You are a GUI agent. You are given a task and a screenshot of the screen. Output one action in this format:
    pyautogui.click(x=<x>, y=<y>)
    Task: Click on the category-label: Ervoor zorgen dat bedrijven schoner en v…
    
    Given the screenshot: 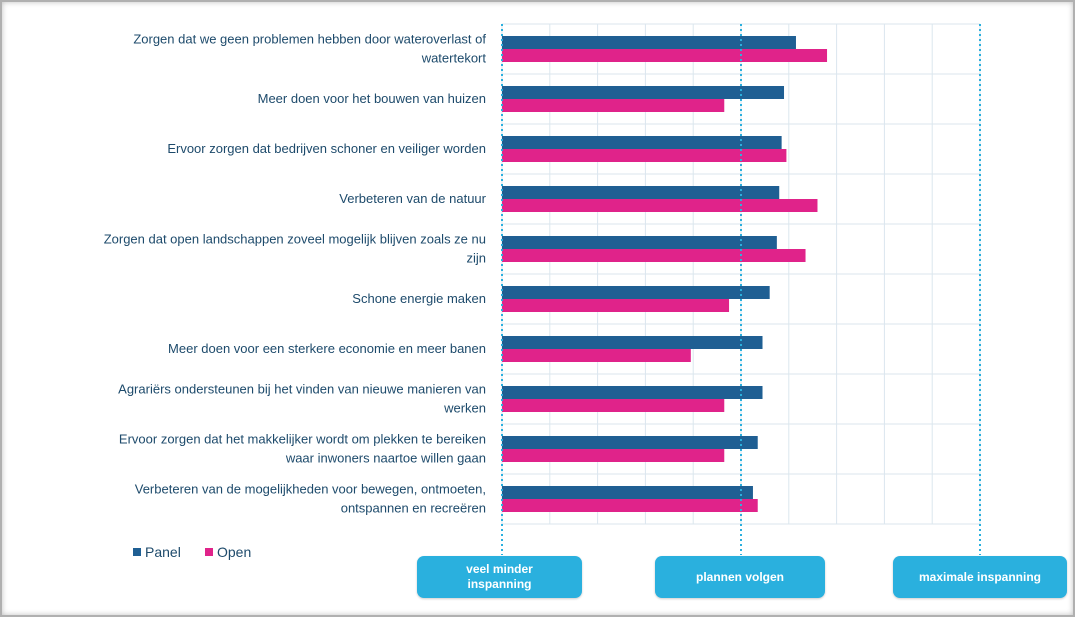 What is the action you would take?
    pyautogui.click(x=326, y=148)
    